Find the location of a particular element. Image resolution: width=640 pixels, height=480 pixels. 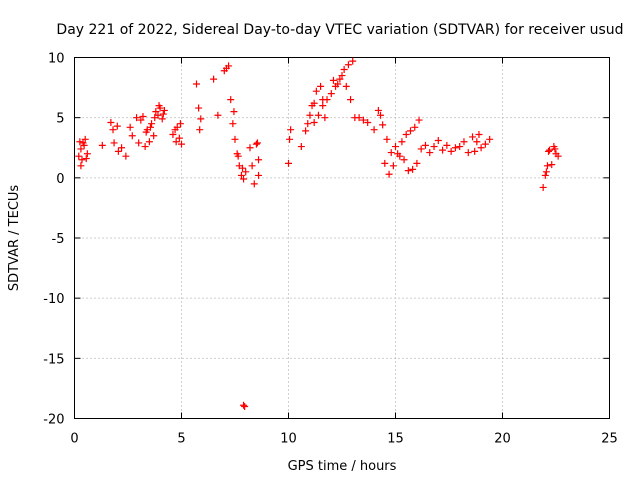

y-tick-label: 5 is located at coordinates (60, 119).